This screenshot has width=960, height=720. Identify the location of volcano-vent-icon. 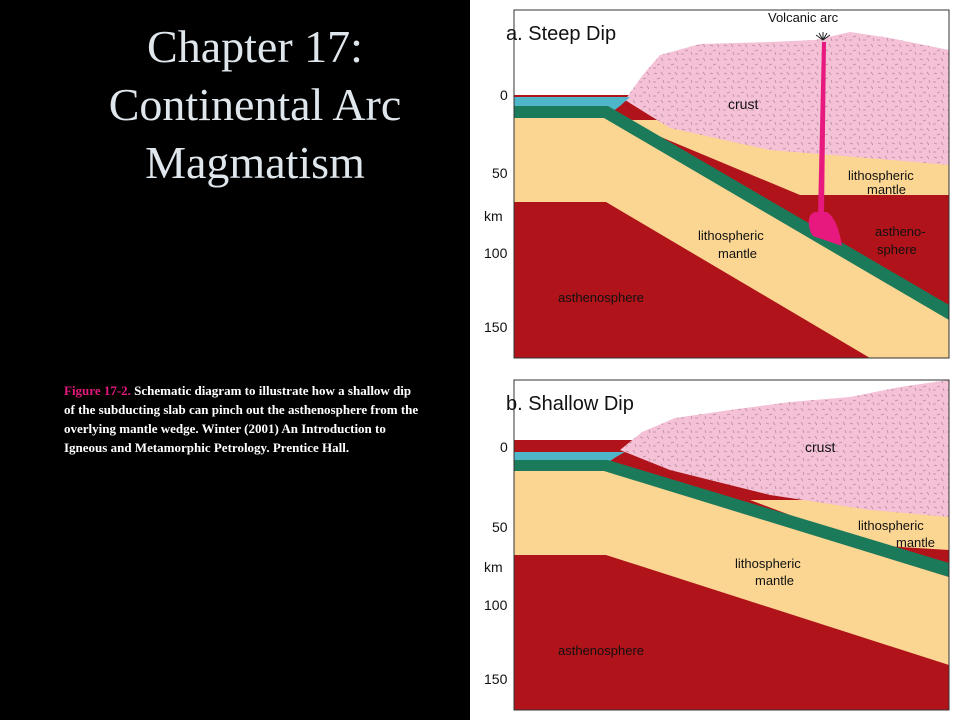
(823, 36).